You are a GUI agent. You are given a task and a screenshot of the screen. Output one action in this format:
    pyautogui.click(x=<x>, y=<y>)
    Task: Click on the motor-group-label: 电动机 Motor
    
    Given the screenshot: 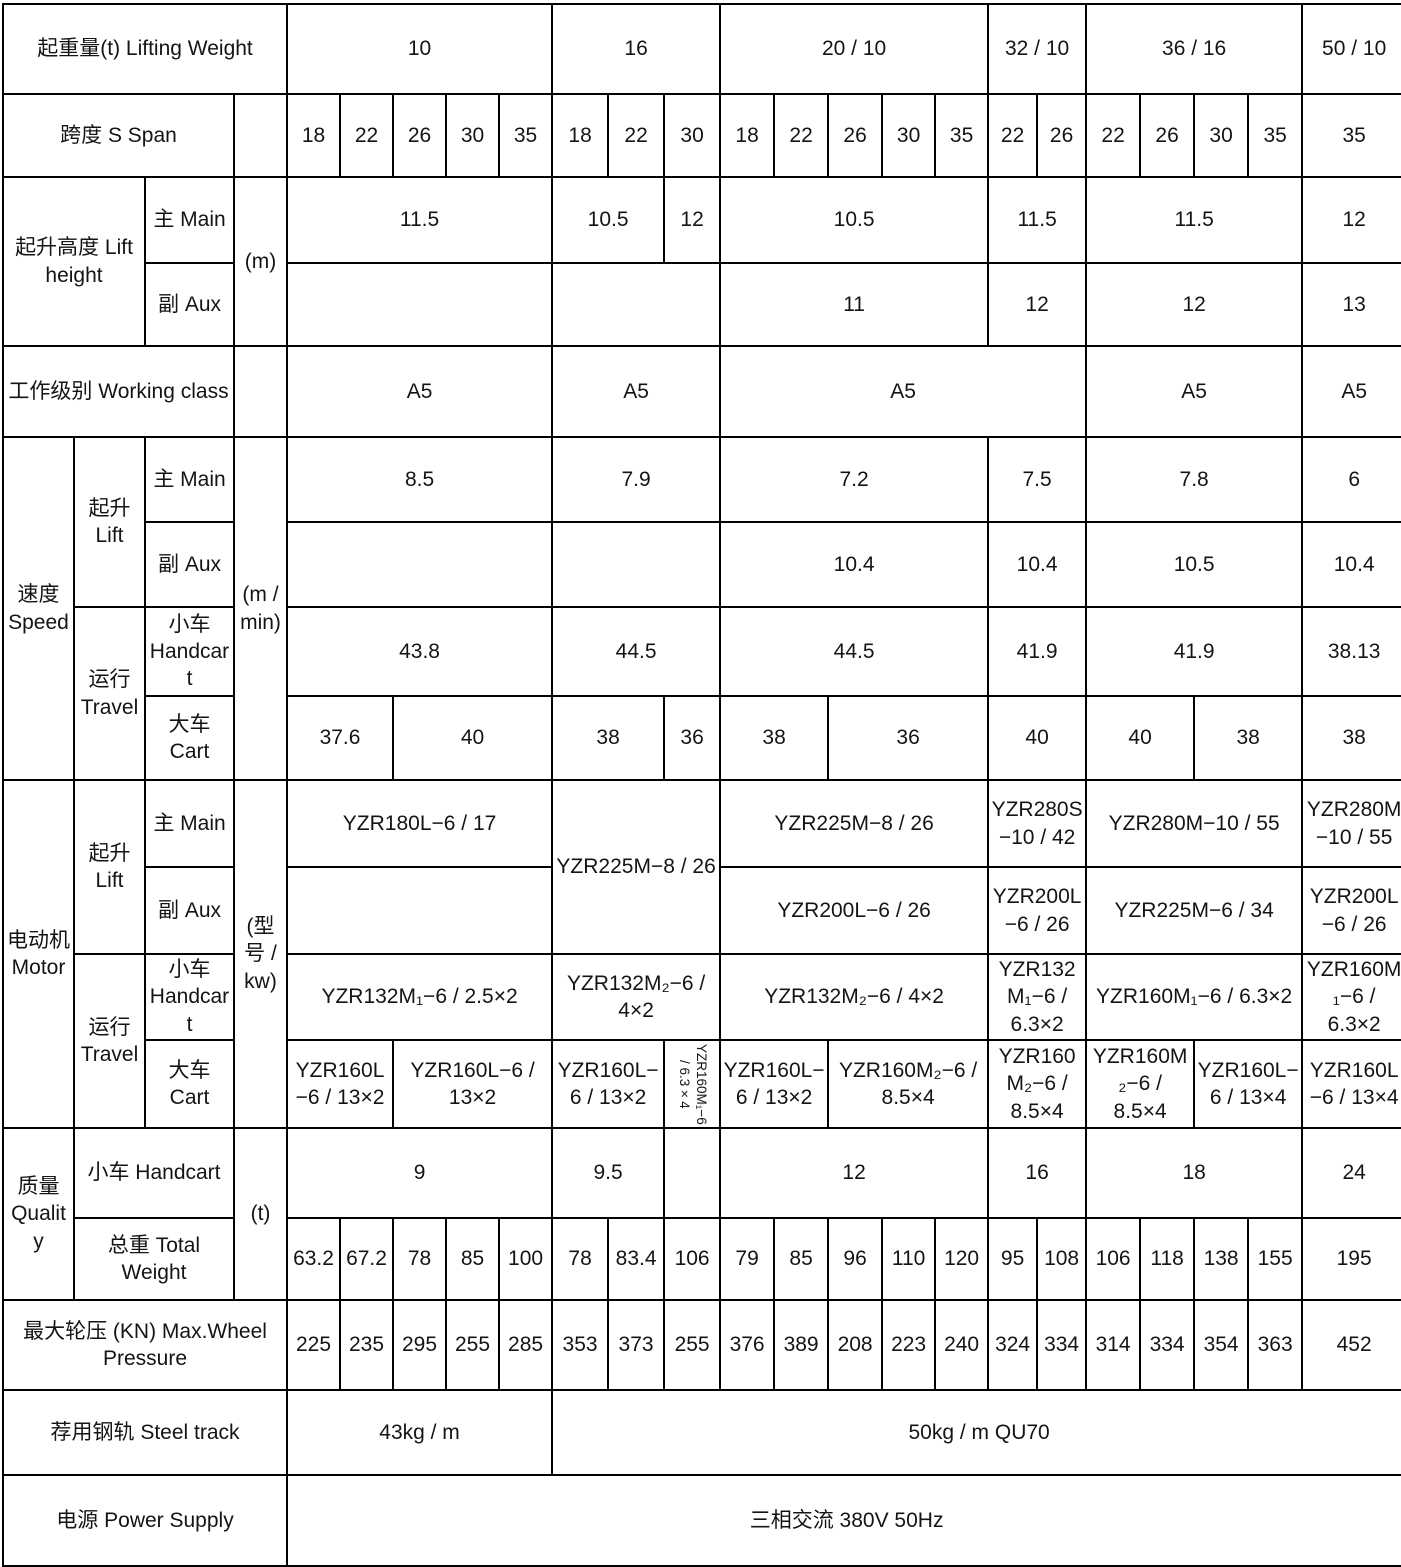 What is the action you would take?
    pyautogui.click(x=38, y=954)
    